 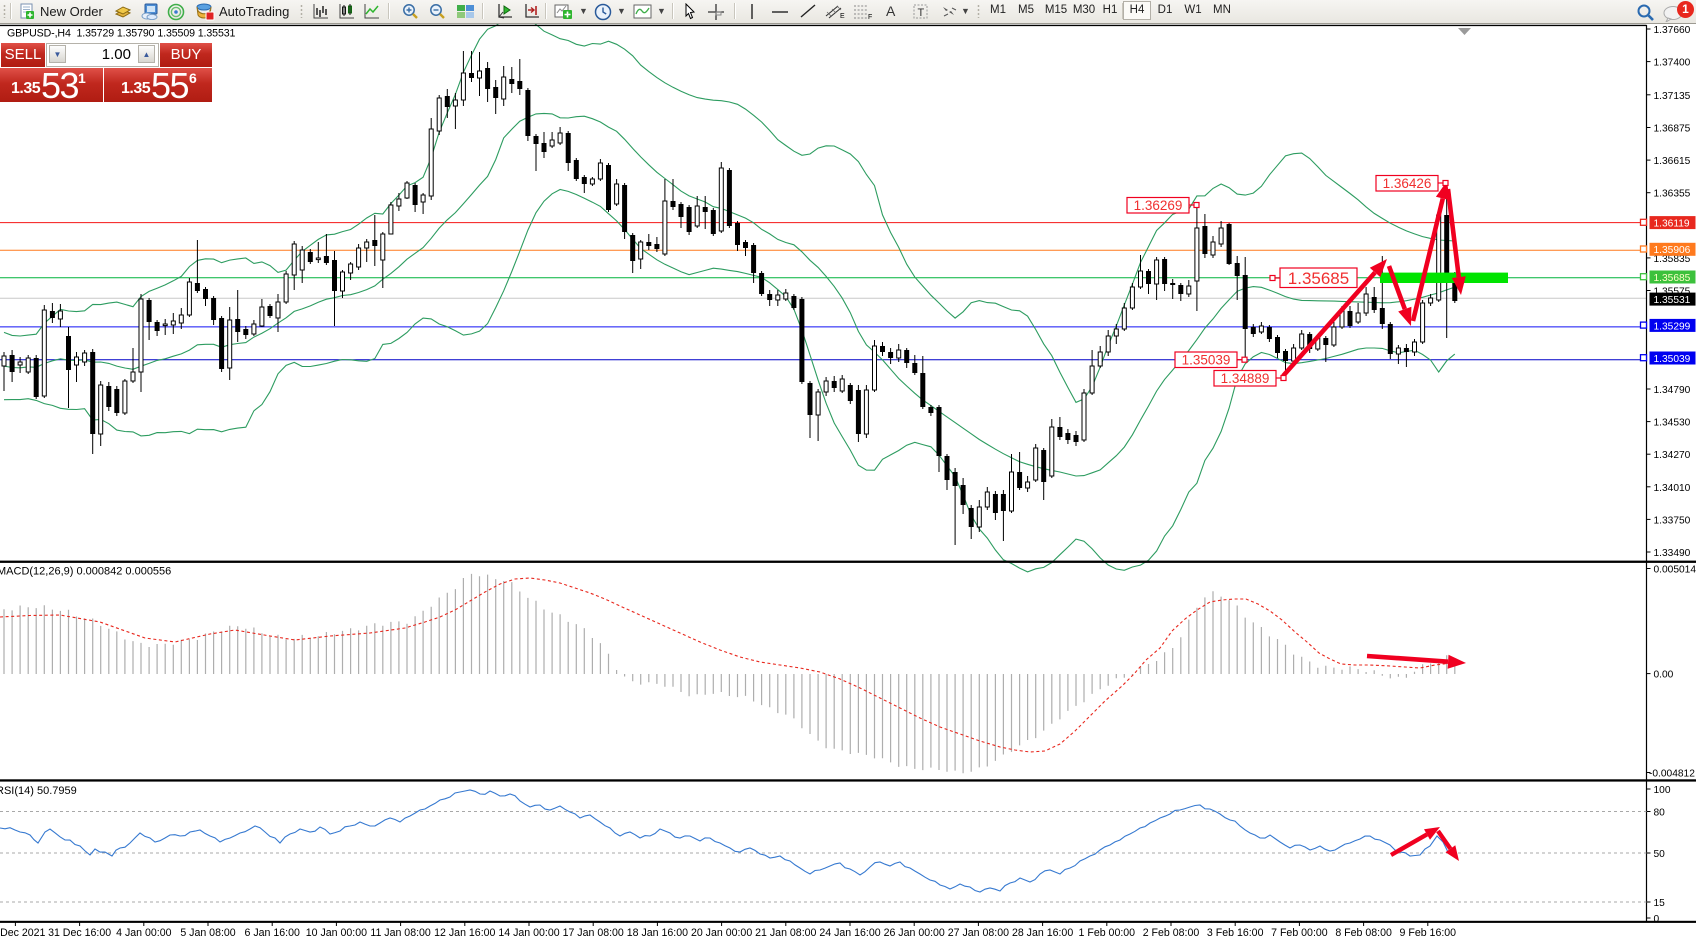 What do you see at coordinates (1363, 933) in the screenshot?
I see `svg-text: 8 Feb 08:00` at bounding box center [1363, 933].